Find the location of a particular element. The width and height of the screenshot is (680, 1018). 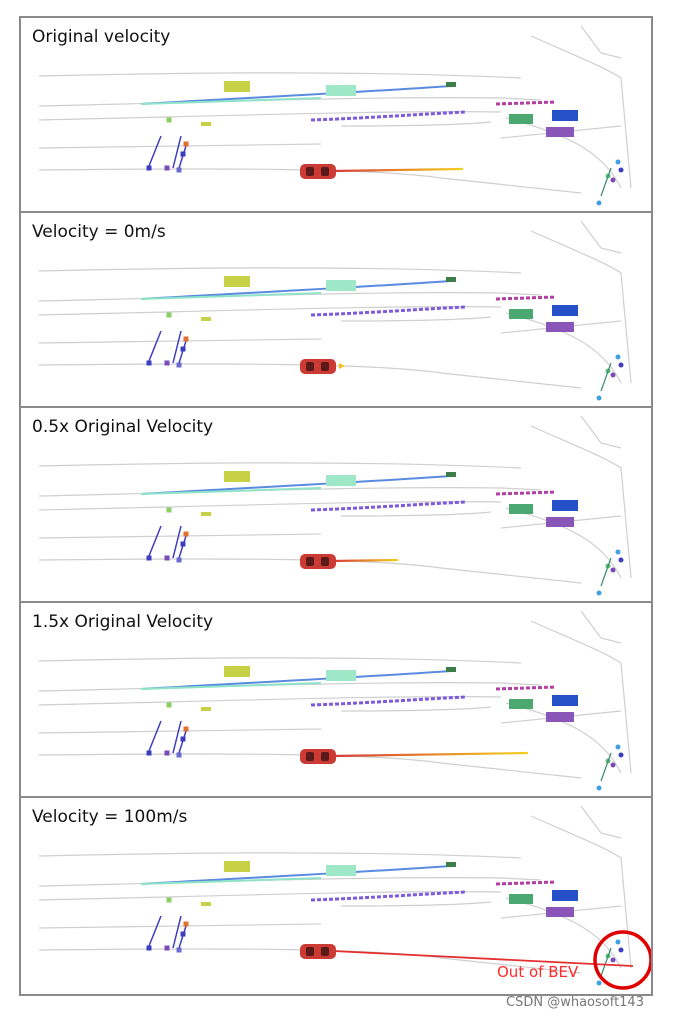

panel-title: Velocity = 100m/s is located at coordinates (110, 817).